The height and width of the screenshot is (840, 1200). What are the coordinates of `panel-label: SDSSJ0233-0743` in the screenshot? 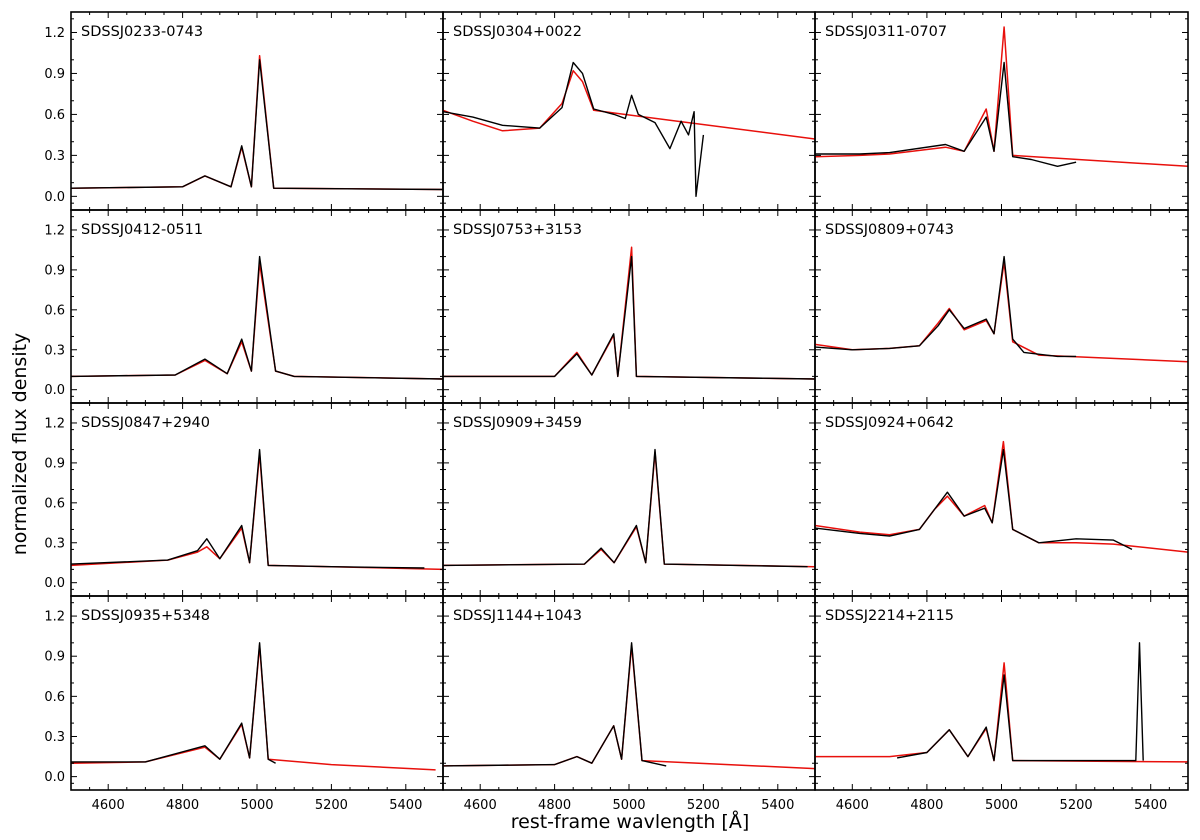 It's located at (142, 32).